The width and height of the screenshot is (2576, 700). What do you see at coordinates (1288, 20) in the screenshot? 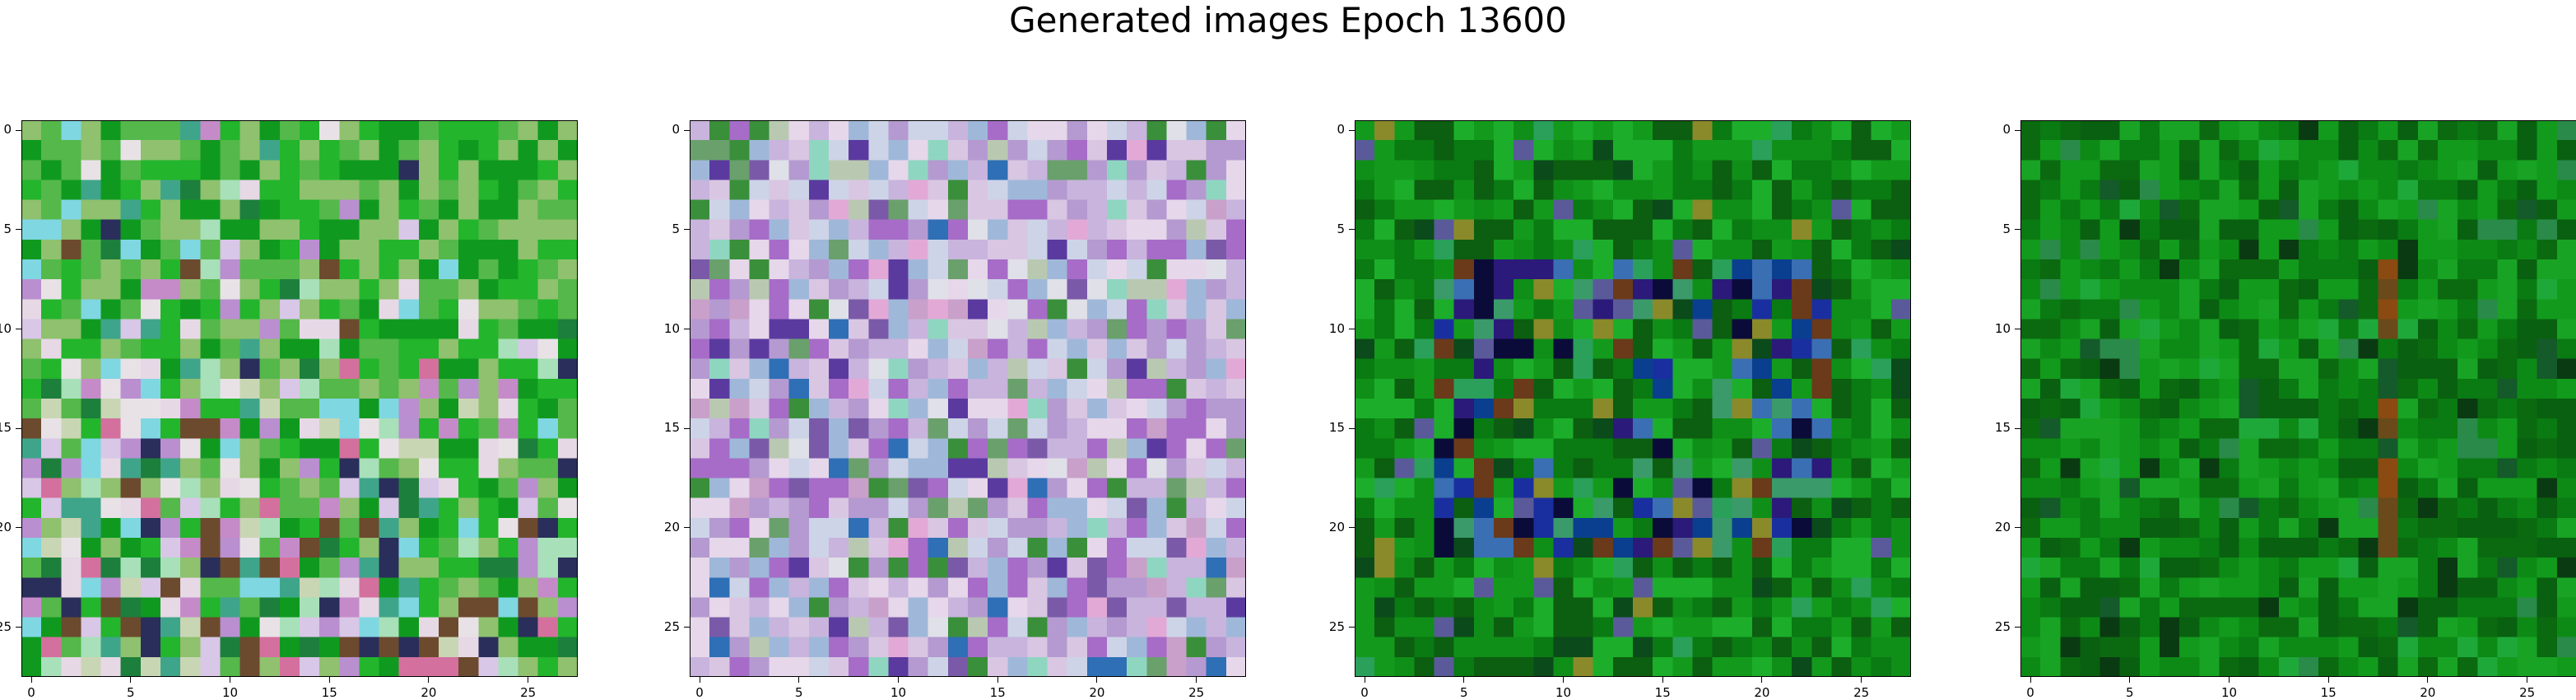
I see `figure-title: Generated images Epoch 13600` at bounding box center [1288, 20].